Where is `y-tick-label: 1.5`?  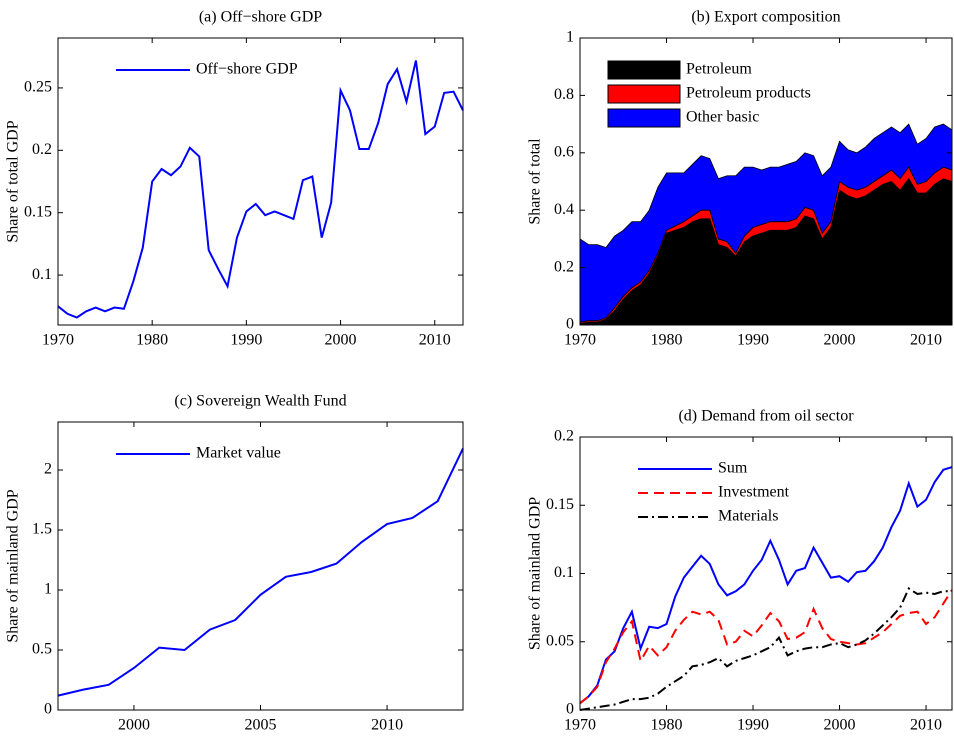 y-tick-label: 1.5 is located at coordinates (42, 529).